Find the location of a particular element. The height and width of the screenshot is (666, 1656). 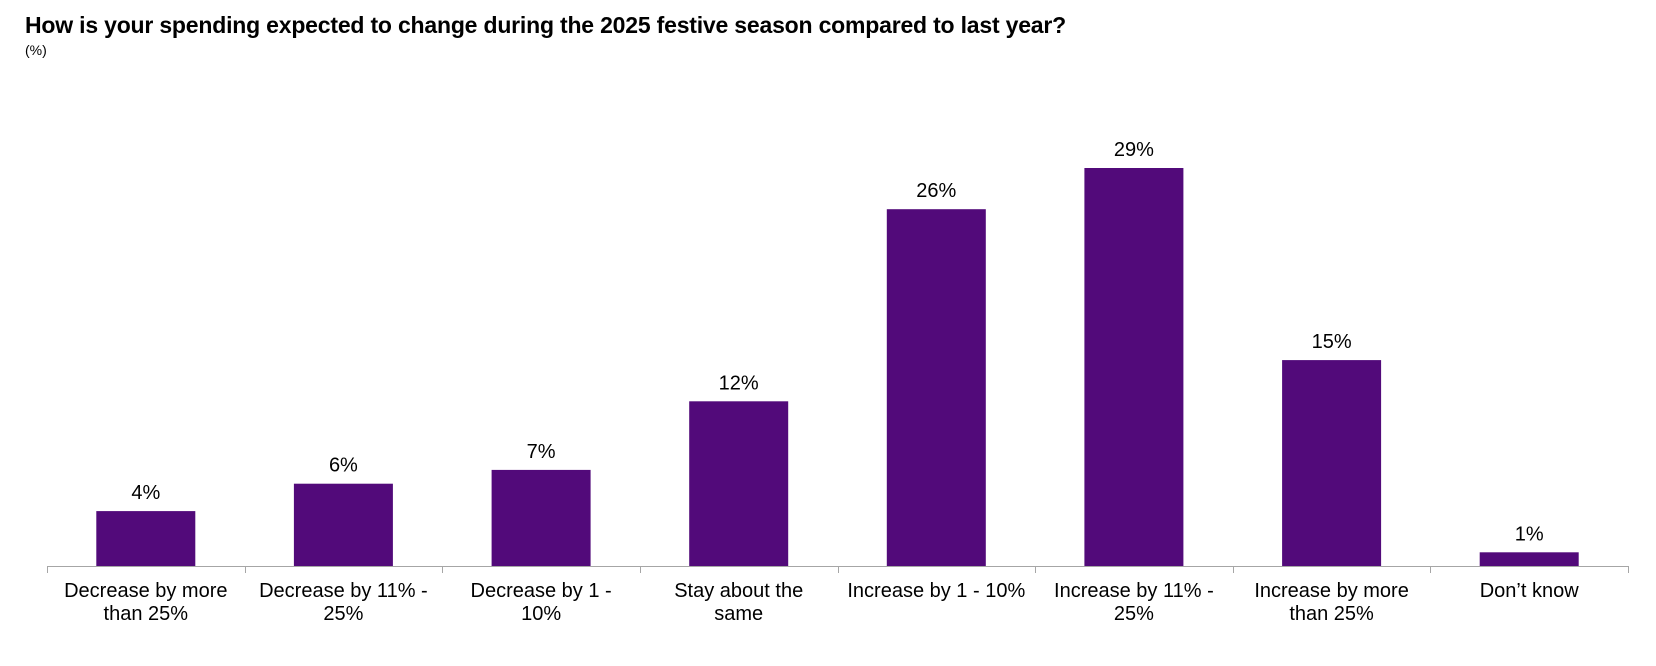

data-label: 15% is located at coordinates (1332, 342).